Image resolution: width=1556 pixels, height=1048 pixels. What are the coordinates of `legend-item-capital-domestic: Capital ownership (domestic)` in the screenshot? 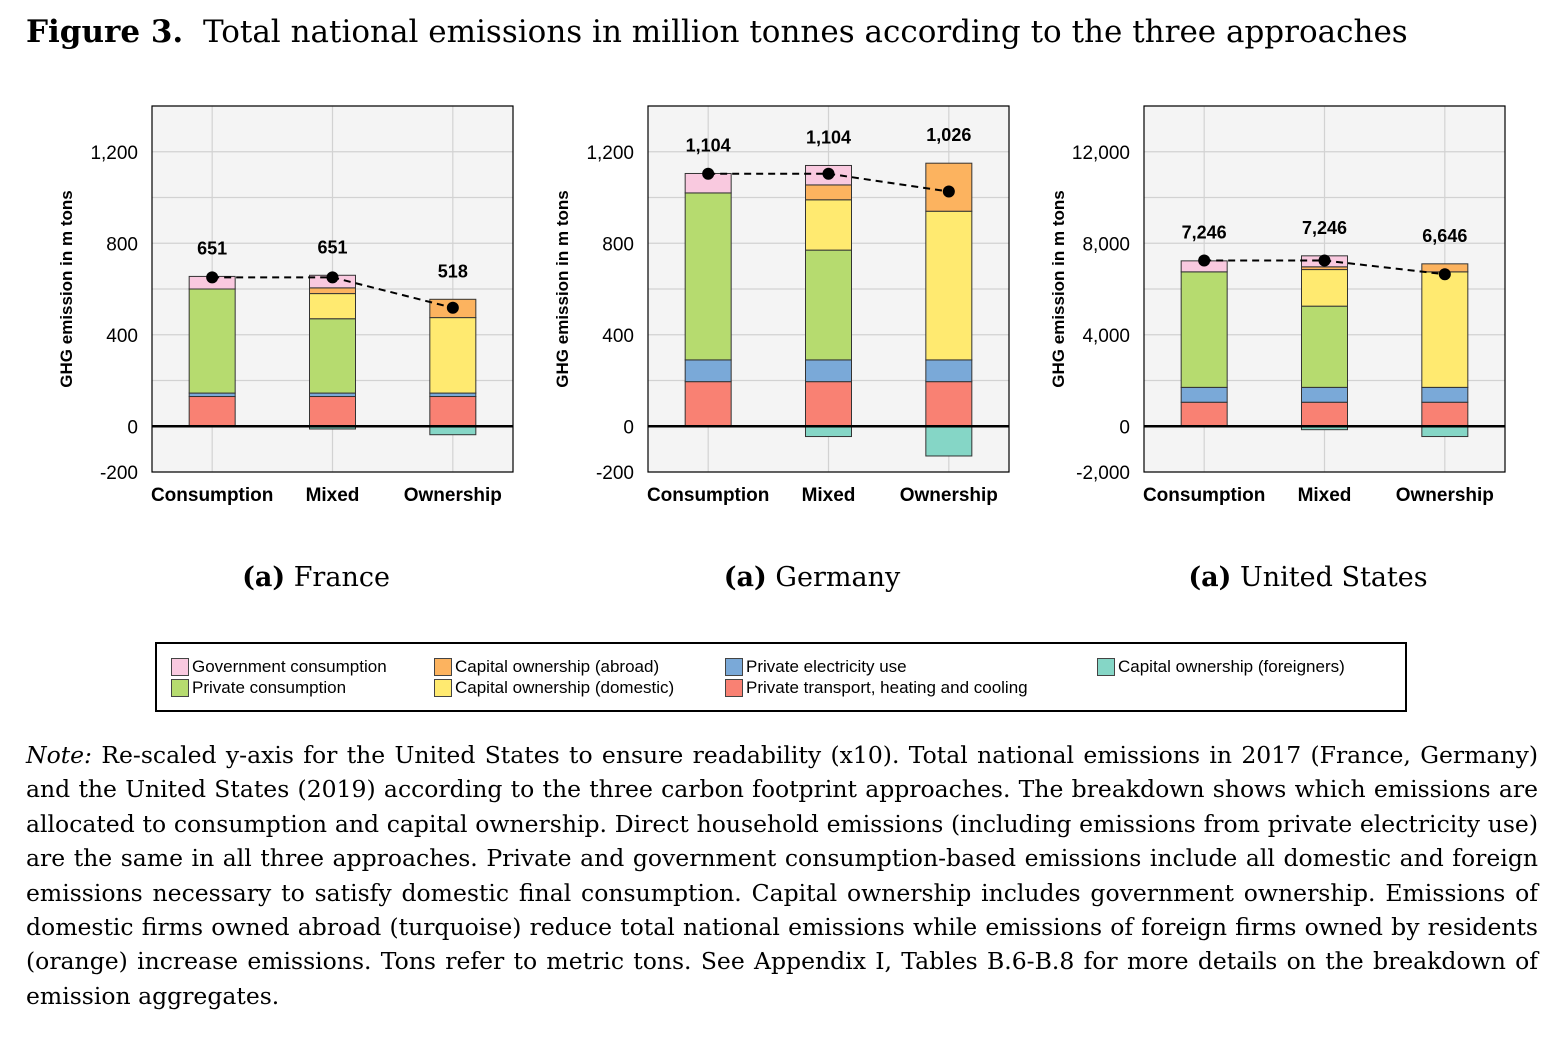 It's located at (554, 688).